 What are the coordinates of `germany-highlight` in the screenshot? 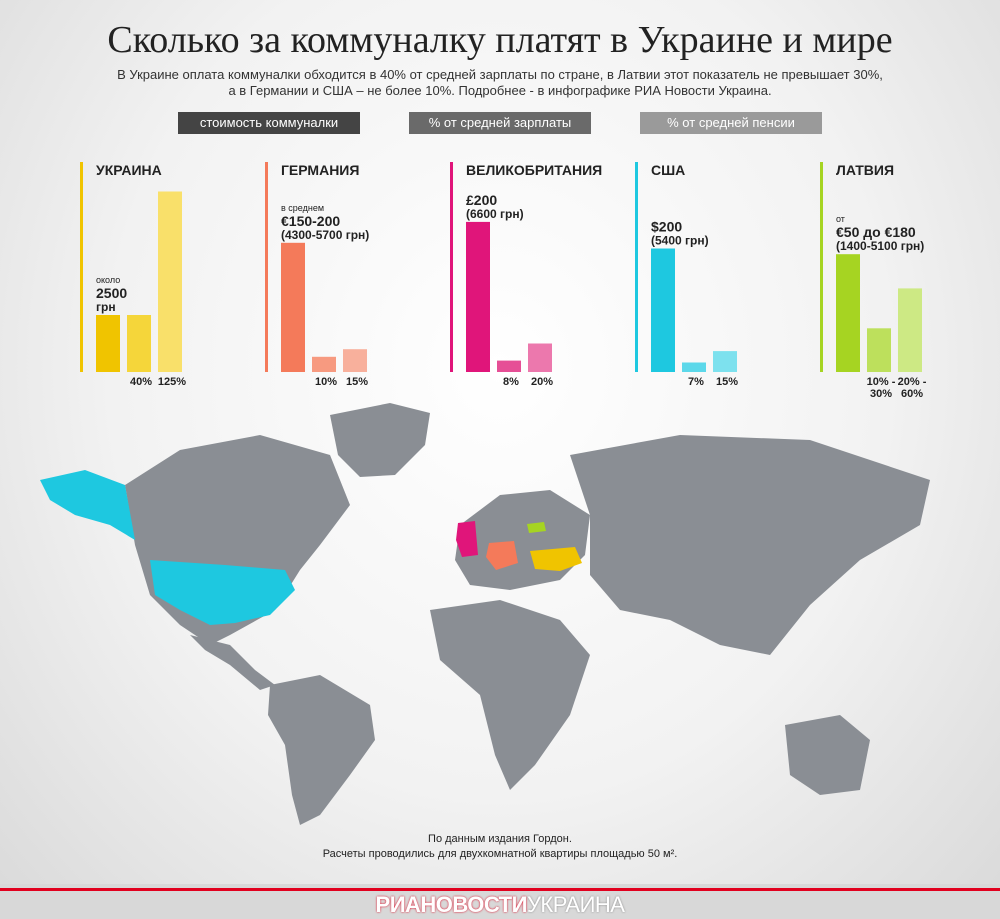 It's located at (502, 555).